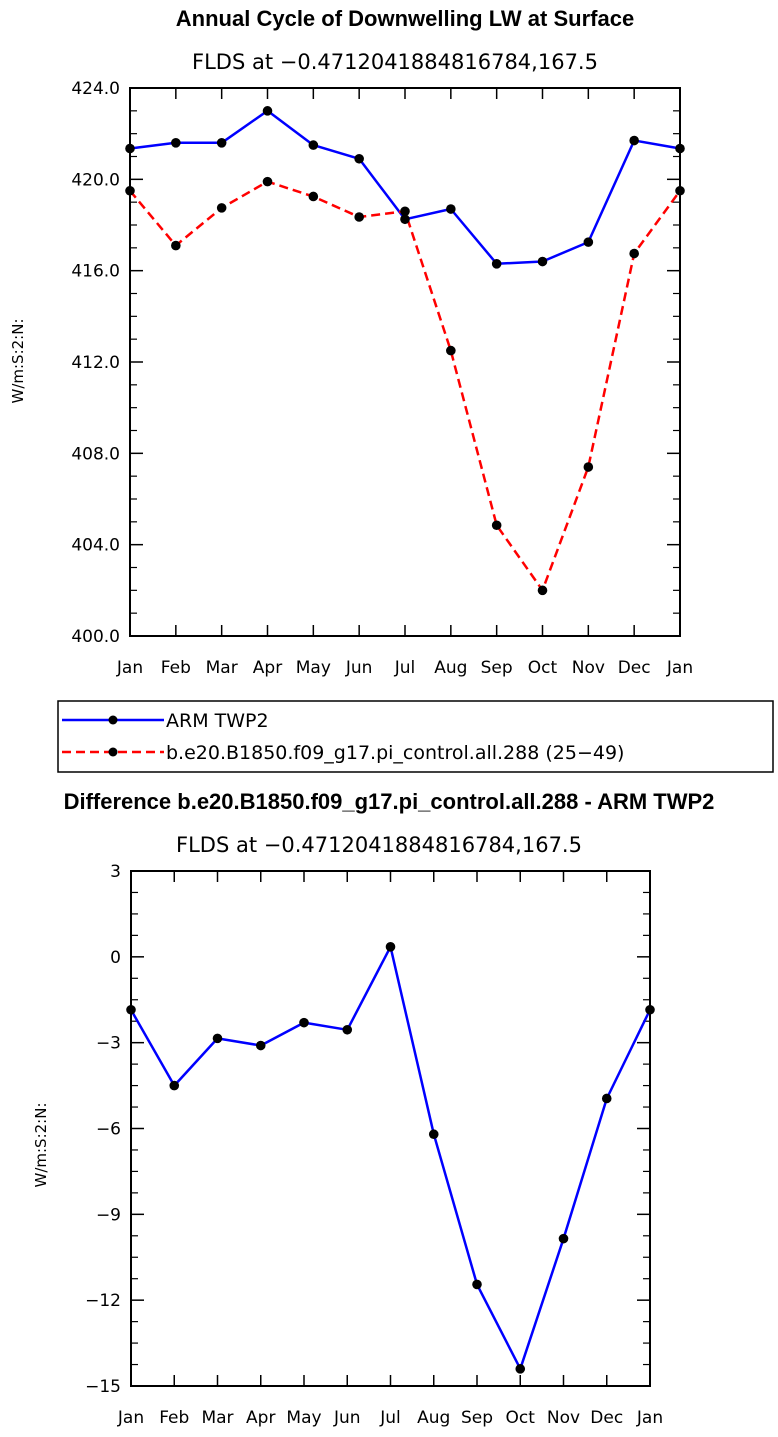 This screenshot has width=778, height=1437. Describe the element at coordinates (108, 1044) in the screenshot. I see `y-tick-label: −3` at that location.